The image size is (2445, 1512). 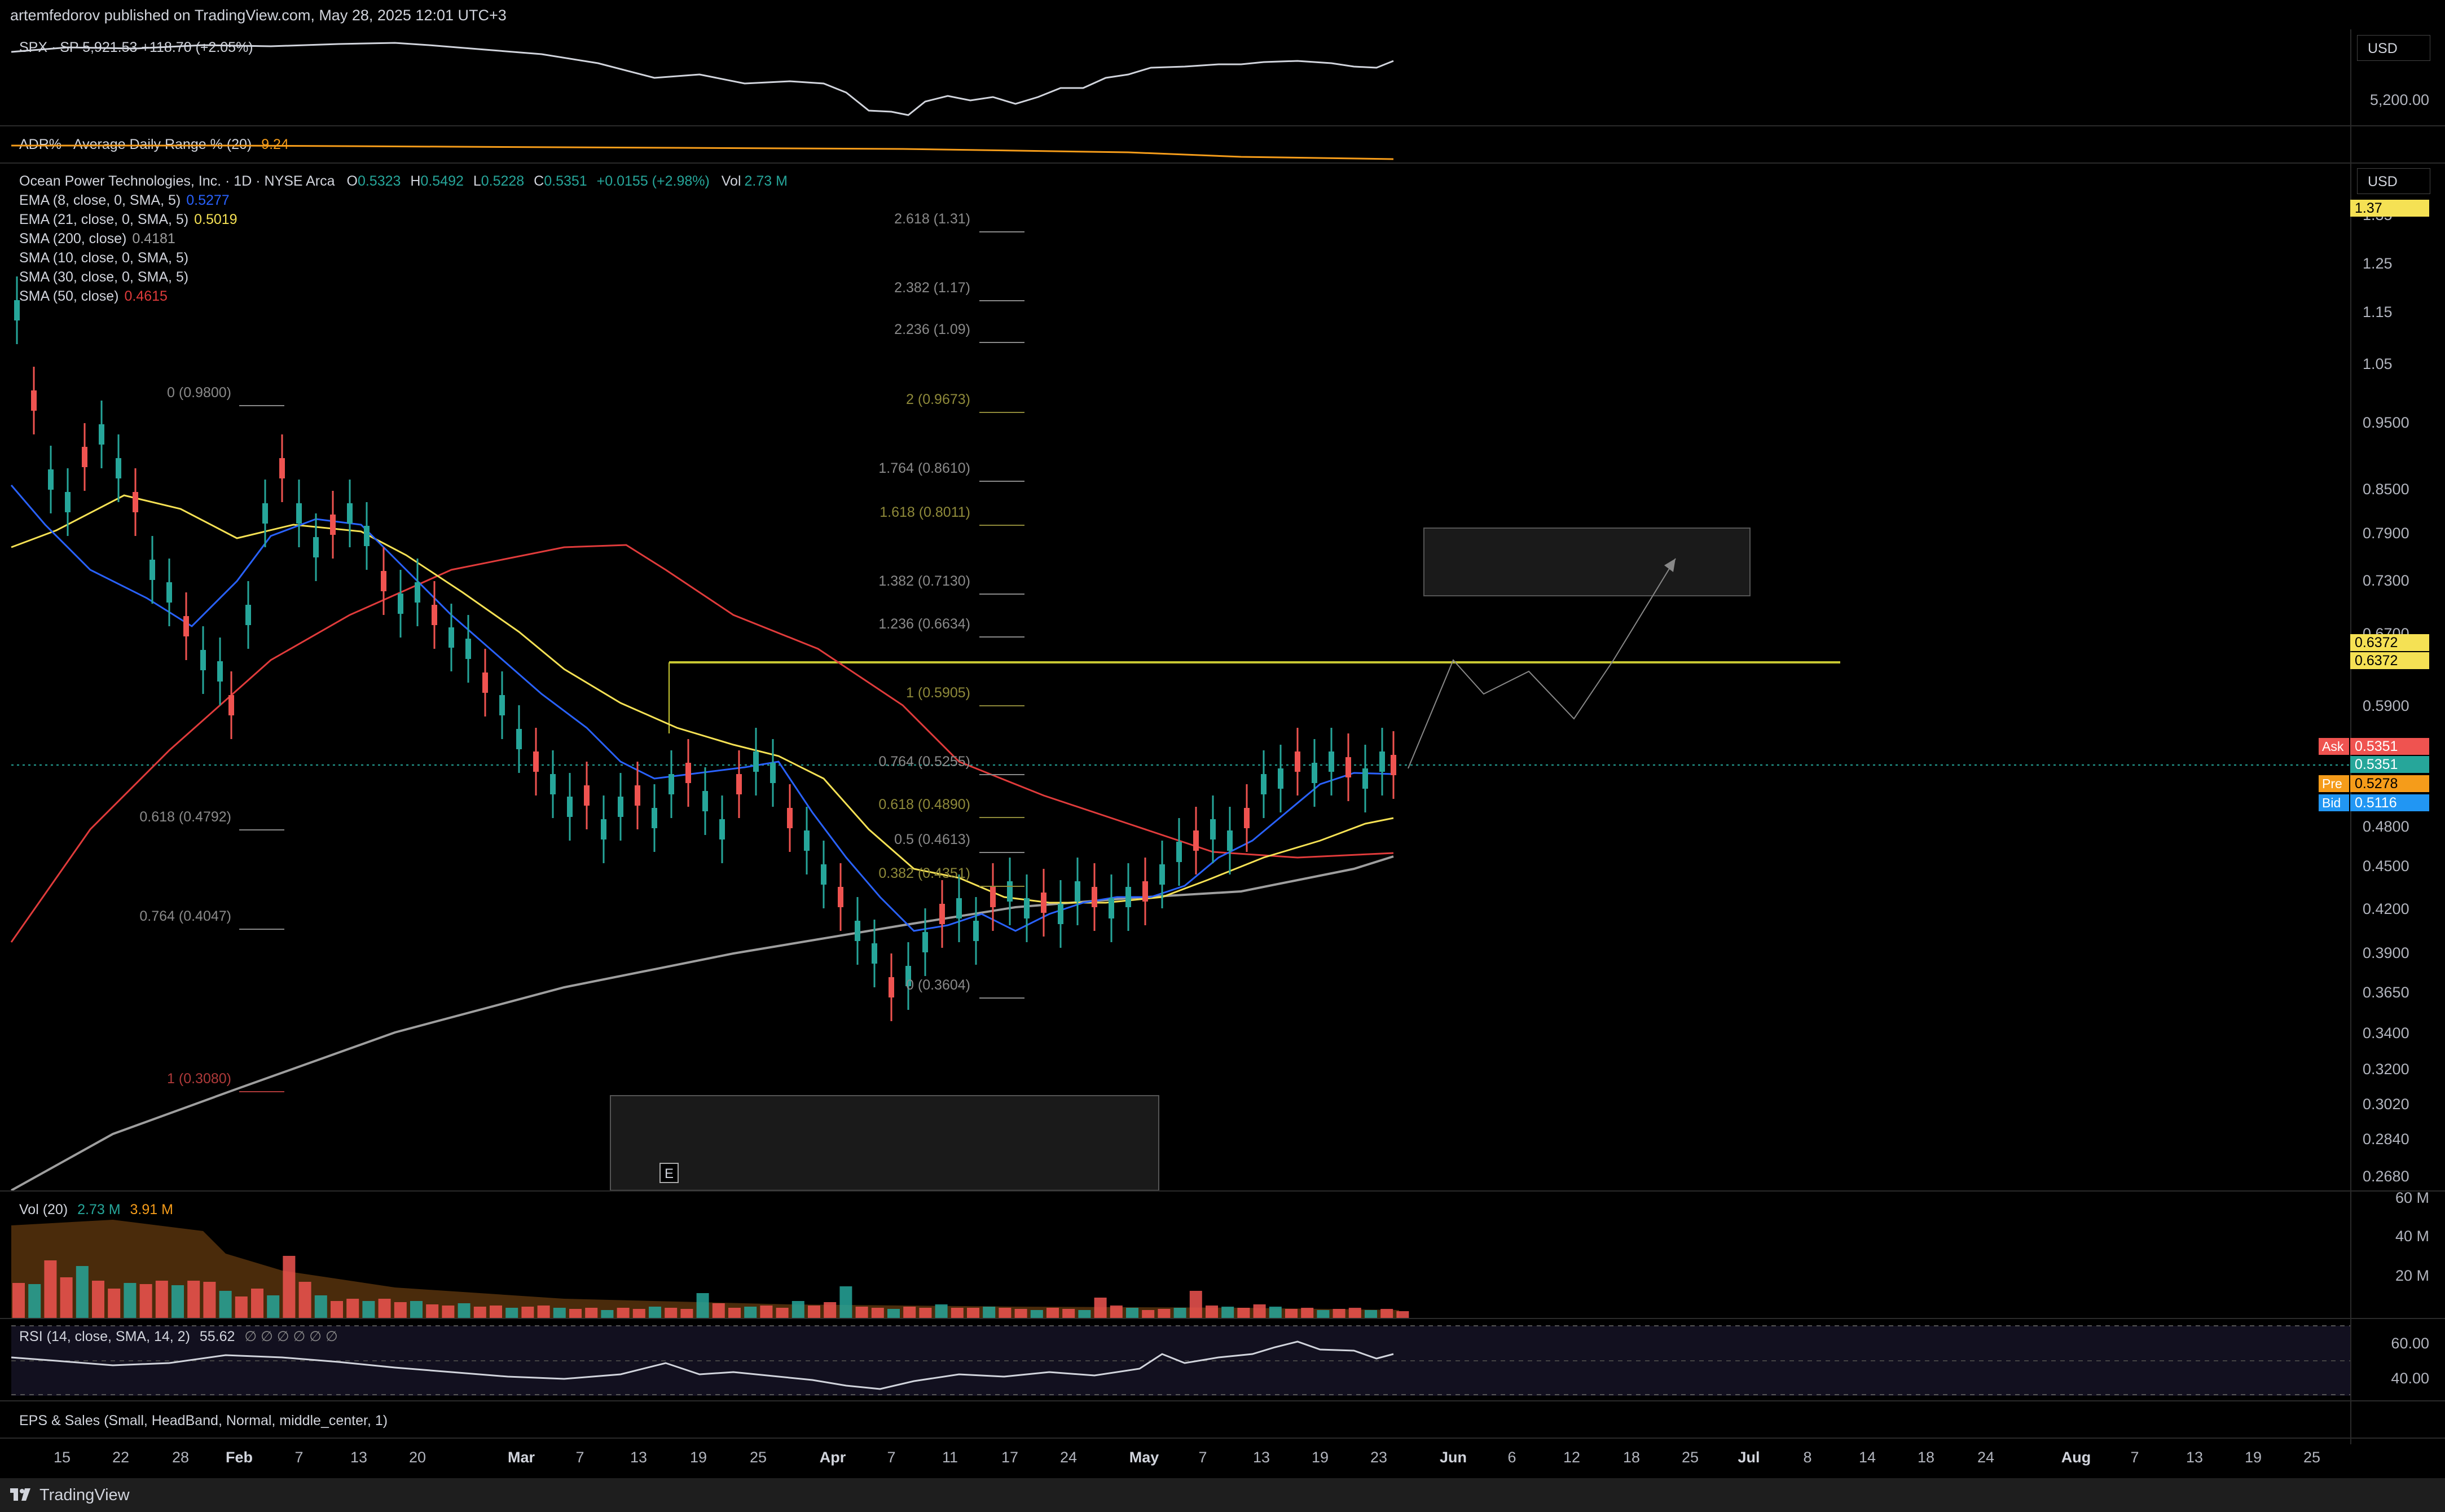 I want to click on indicator-name: SMA (10, close, 0, SMA, 5), so click(x=104, y=258).